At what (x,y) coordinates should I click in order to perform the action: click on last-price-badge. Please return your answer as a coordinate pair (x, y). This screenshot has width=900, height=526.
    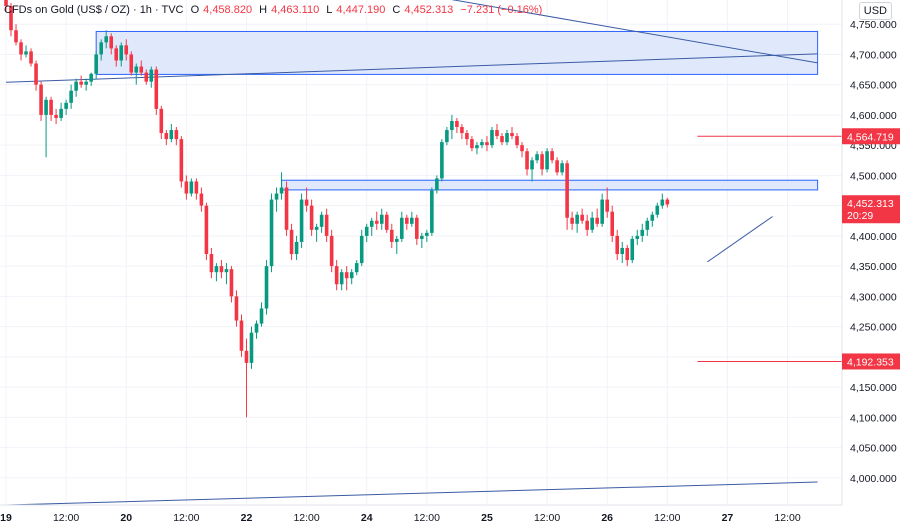
    Looking at the image, I should click on (871, 209).